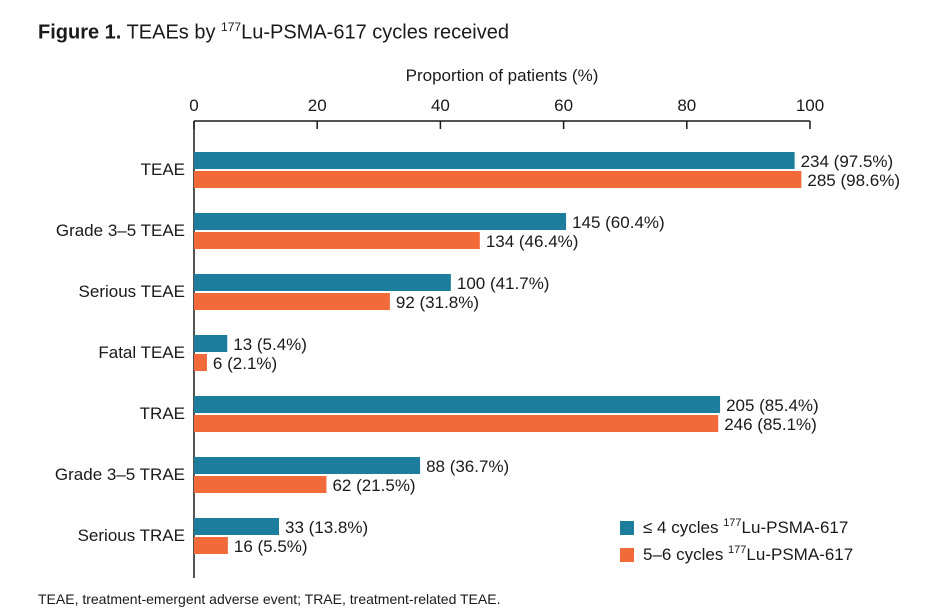  I want to click on bar-value-label: 100 (41.7%), so click(503, 283).